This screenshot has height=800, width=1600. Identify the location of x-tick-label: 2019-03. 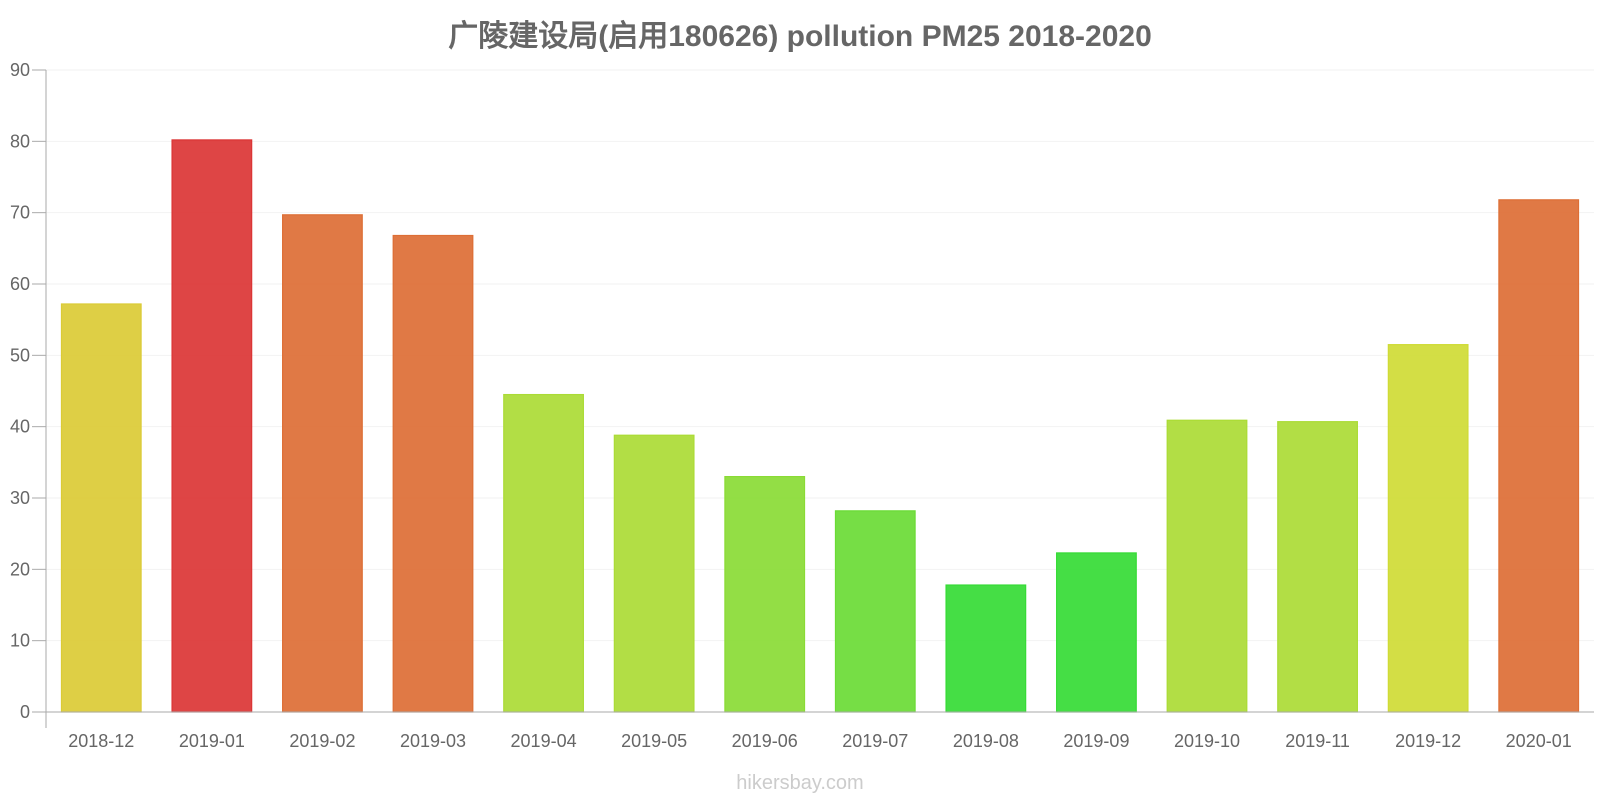
(433, 741).